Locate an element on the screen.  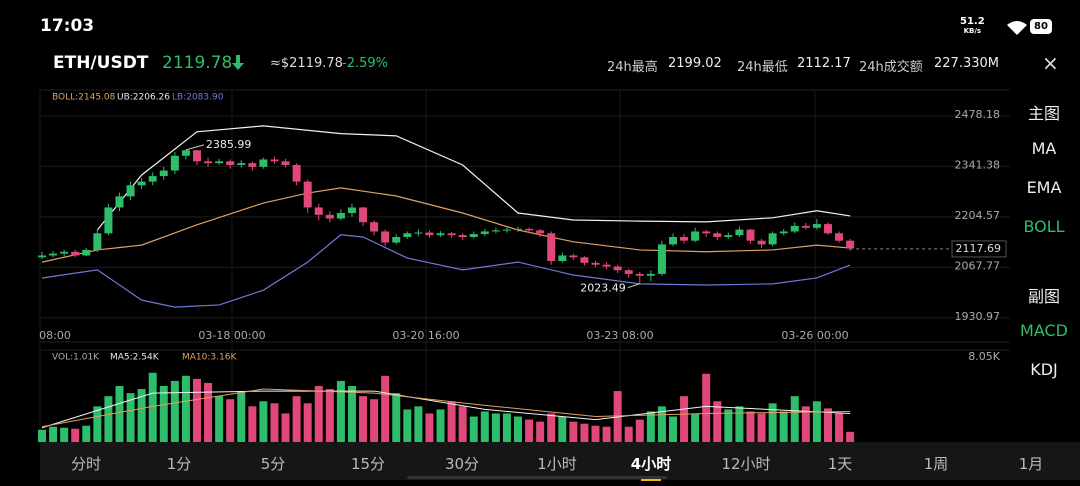
stat-label: 24h成交额 is located at coordinates (891, 67).